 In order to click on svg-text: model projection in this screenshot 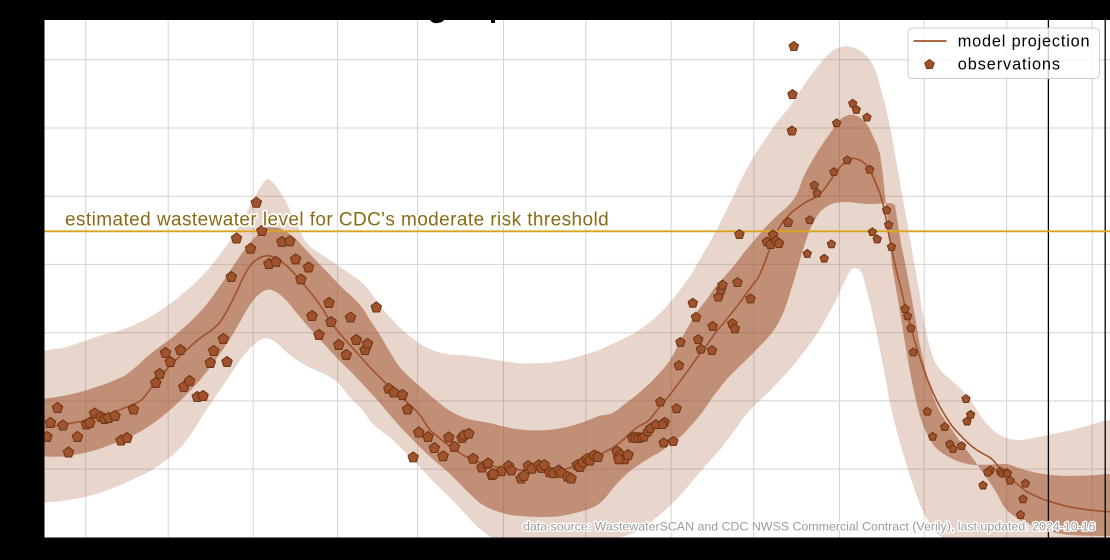, I will do `click(1024, 41)`.